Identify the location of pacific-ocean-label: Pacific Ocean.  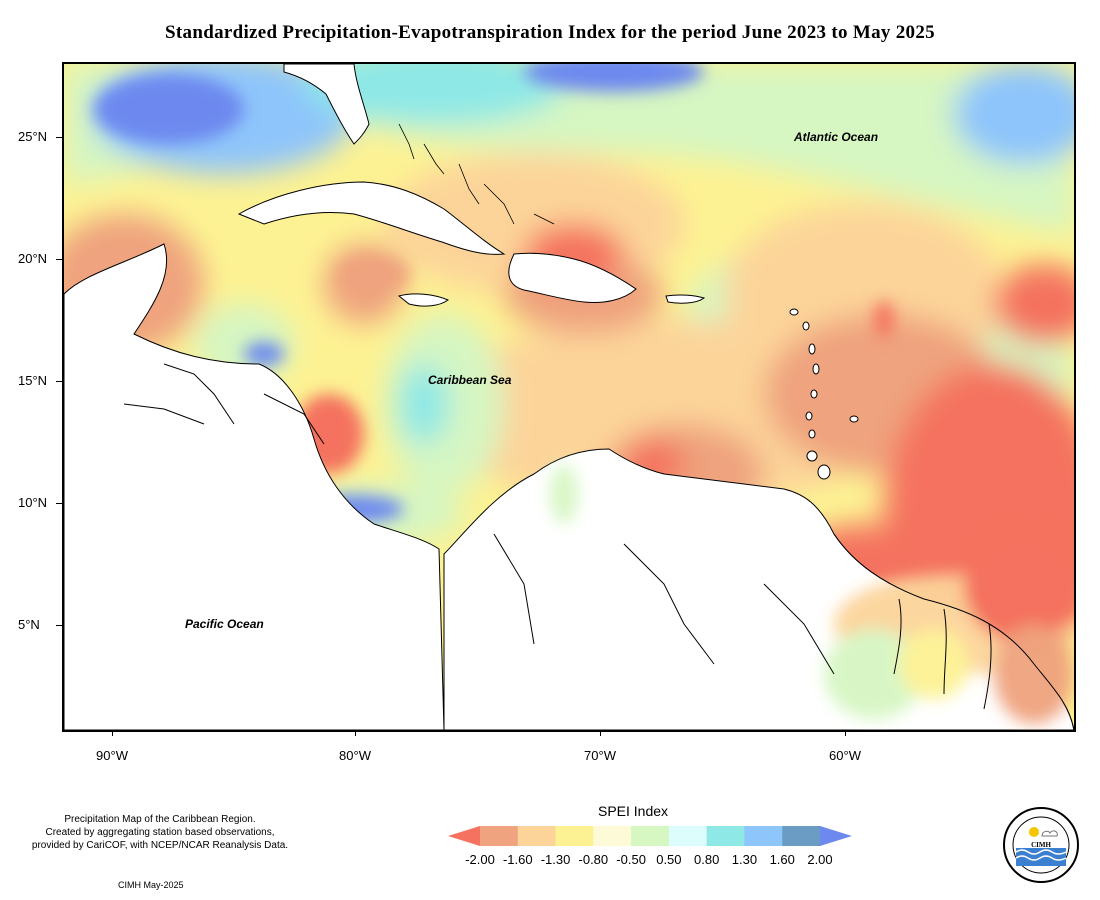
(224, 624).